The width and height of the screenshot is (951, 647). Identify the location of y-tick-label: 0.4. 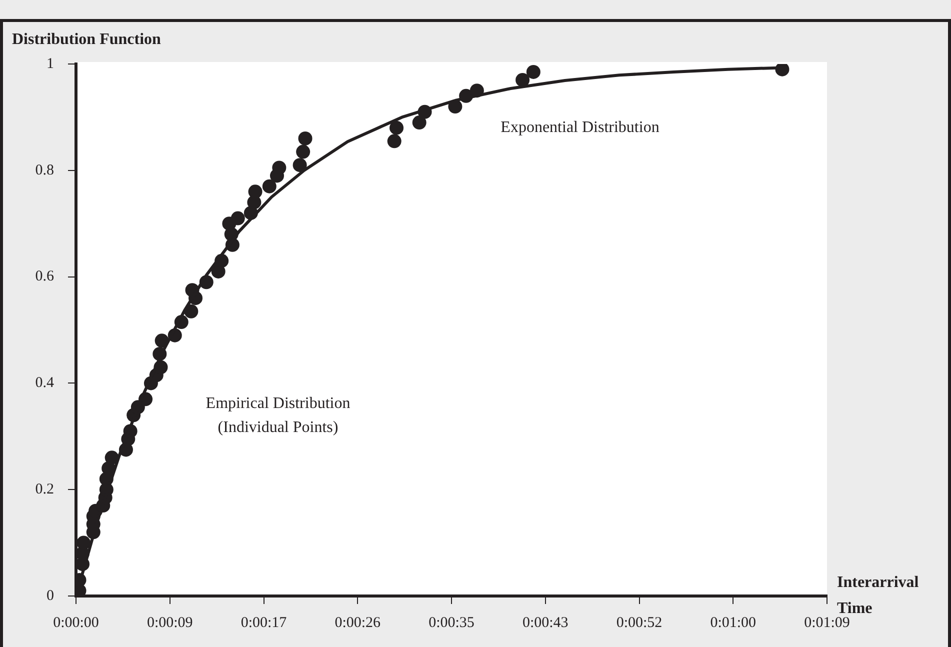
(44, 383).